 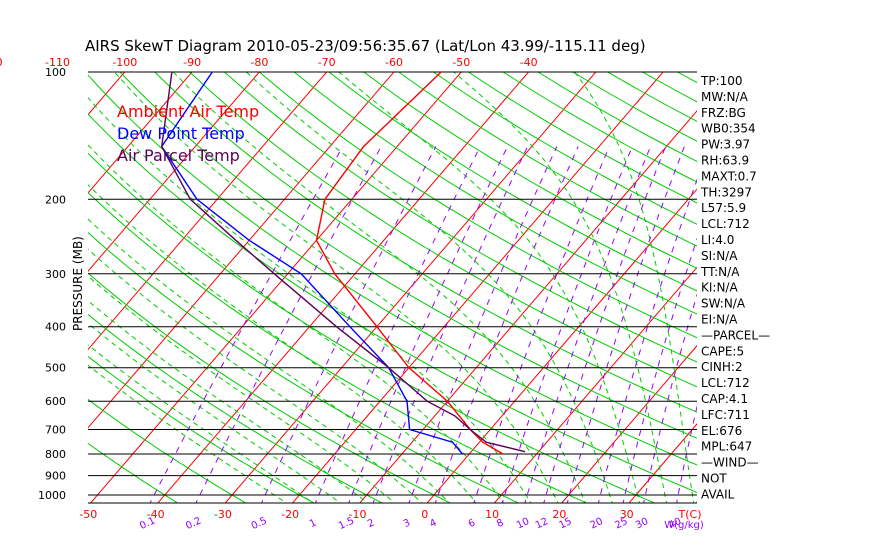 What do you see at coordinates (433, 523) in the screenshot?
I see `mixing-ratio-tick-label: 4` at bounding box center [433, 523].